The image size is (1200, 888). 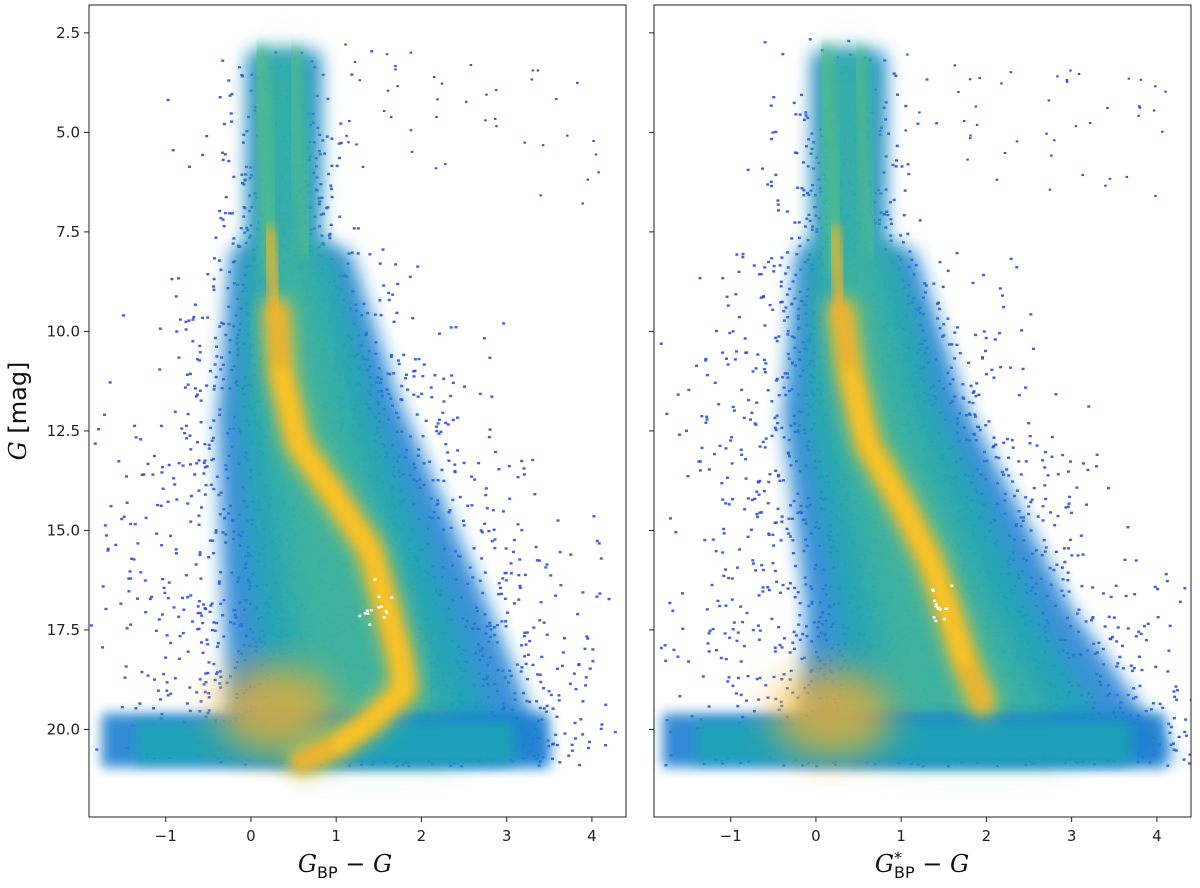 I want to click on peak-speckle, so click(x=367, y=610).